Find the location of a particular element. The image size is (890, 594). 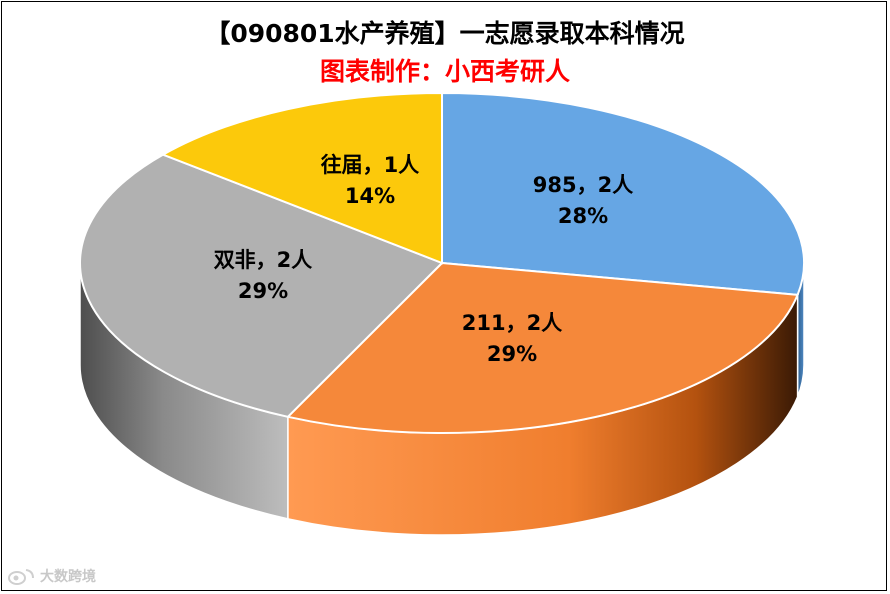

chart-subtitle: 图表制作：小西考研人 is located at coordinates (444, 71).